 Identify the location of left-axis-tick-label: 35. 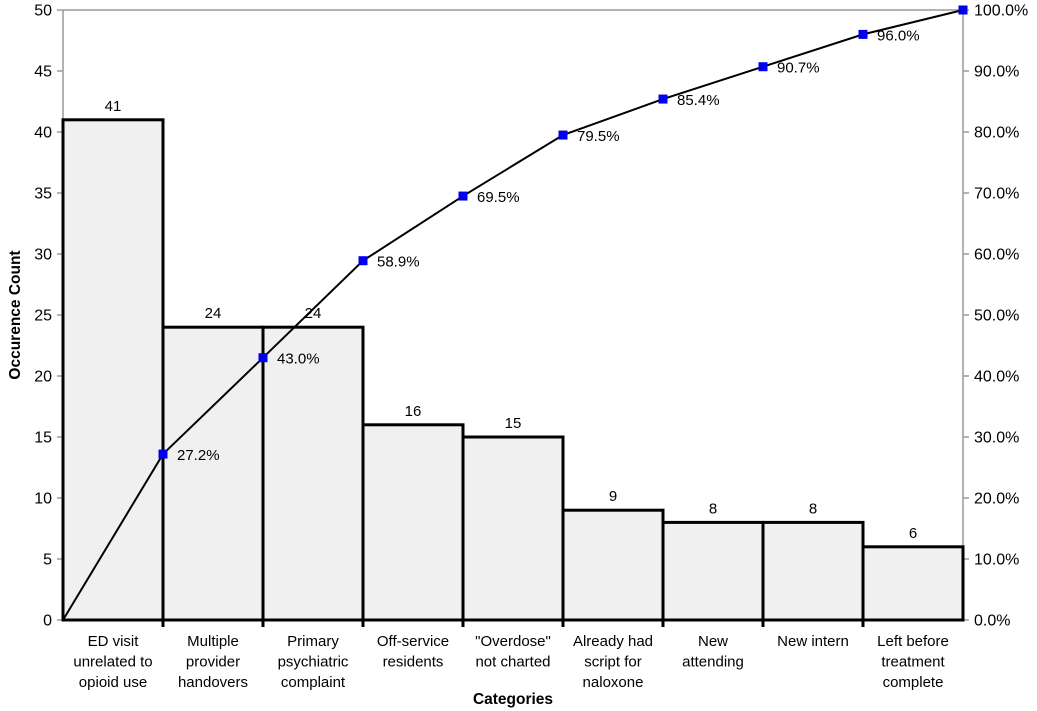
(43, 194).